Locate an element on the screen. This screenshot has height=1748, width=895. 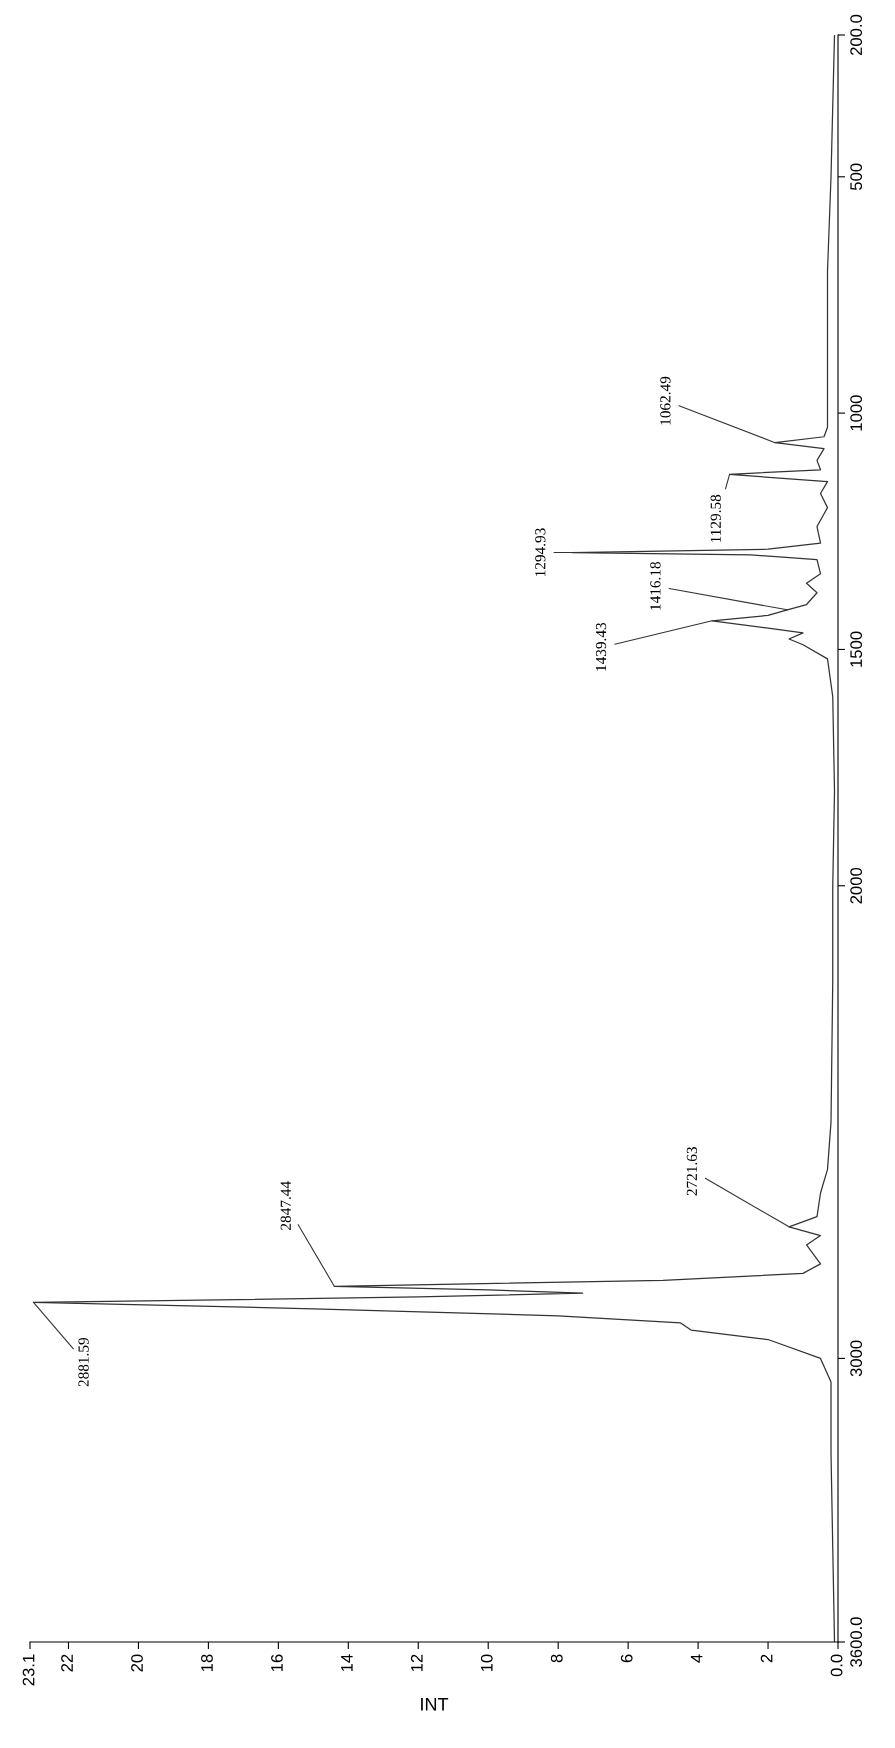
x-tick-label: 18 is located at coordinates (207, 1663).